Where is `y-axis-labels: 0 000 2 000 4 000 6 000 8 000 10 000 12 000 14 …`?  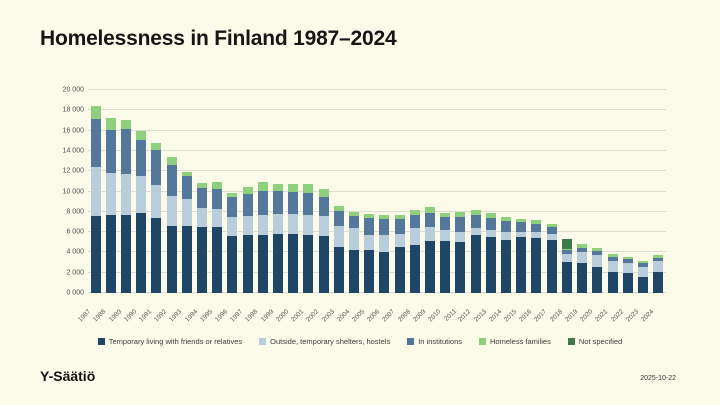
y-axis-labels: 0 000 2 000 4 000 6 000 8 000 10 000 12 000 14 … is located at coordinates (42, 191).